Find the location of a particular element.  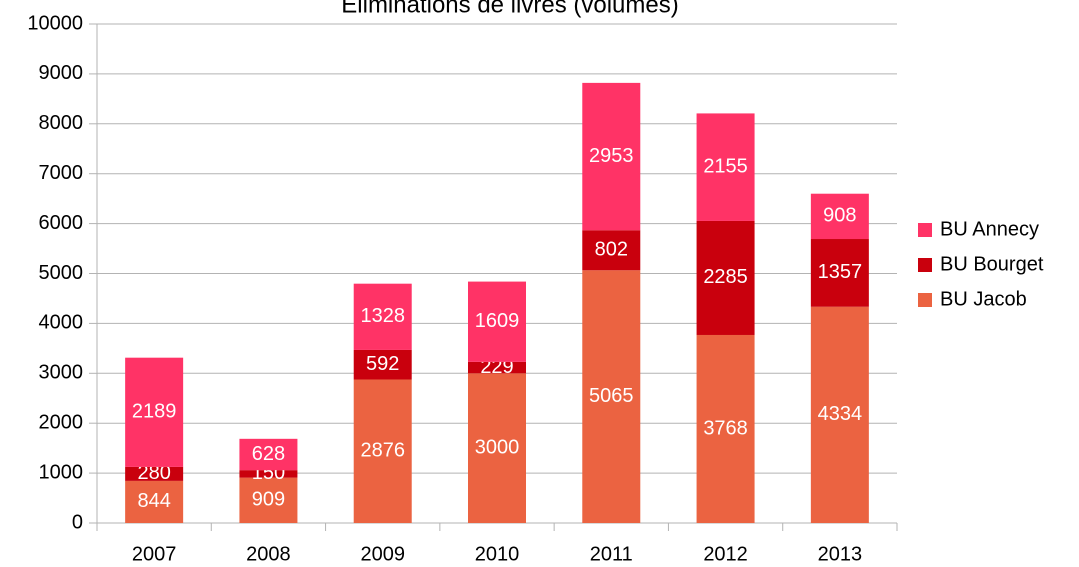

data-label: 1328 is located at coordinates (382, 316).